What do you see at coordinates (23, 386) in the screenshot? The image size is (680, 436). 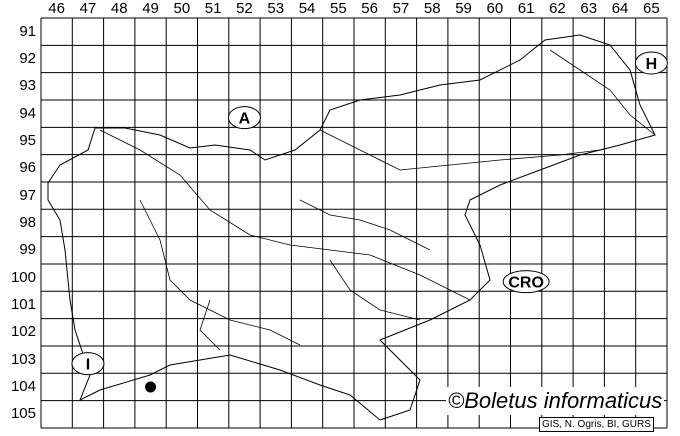 I see `row-label: 104` at bounding box center [23, 386].